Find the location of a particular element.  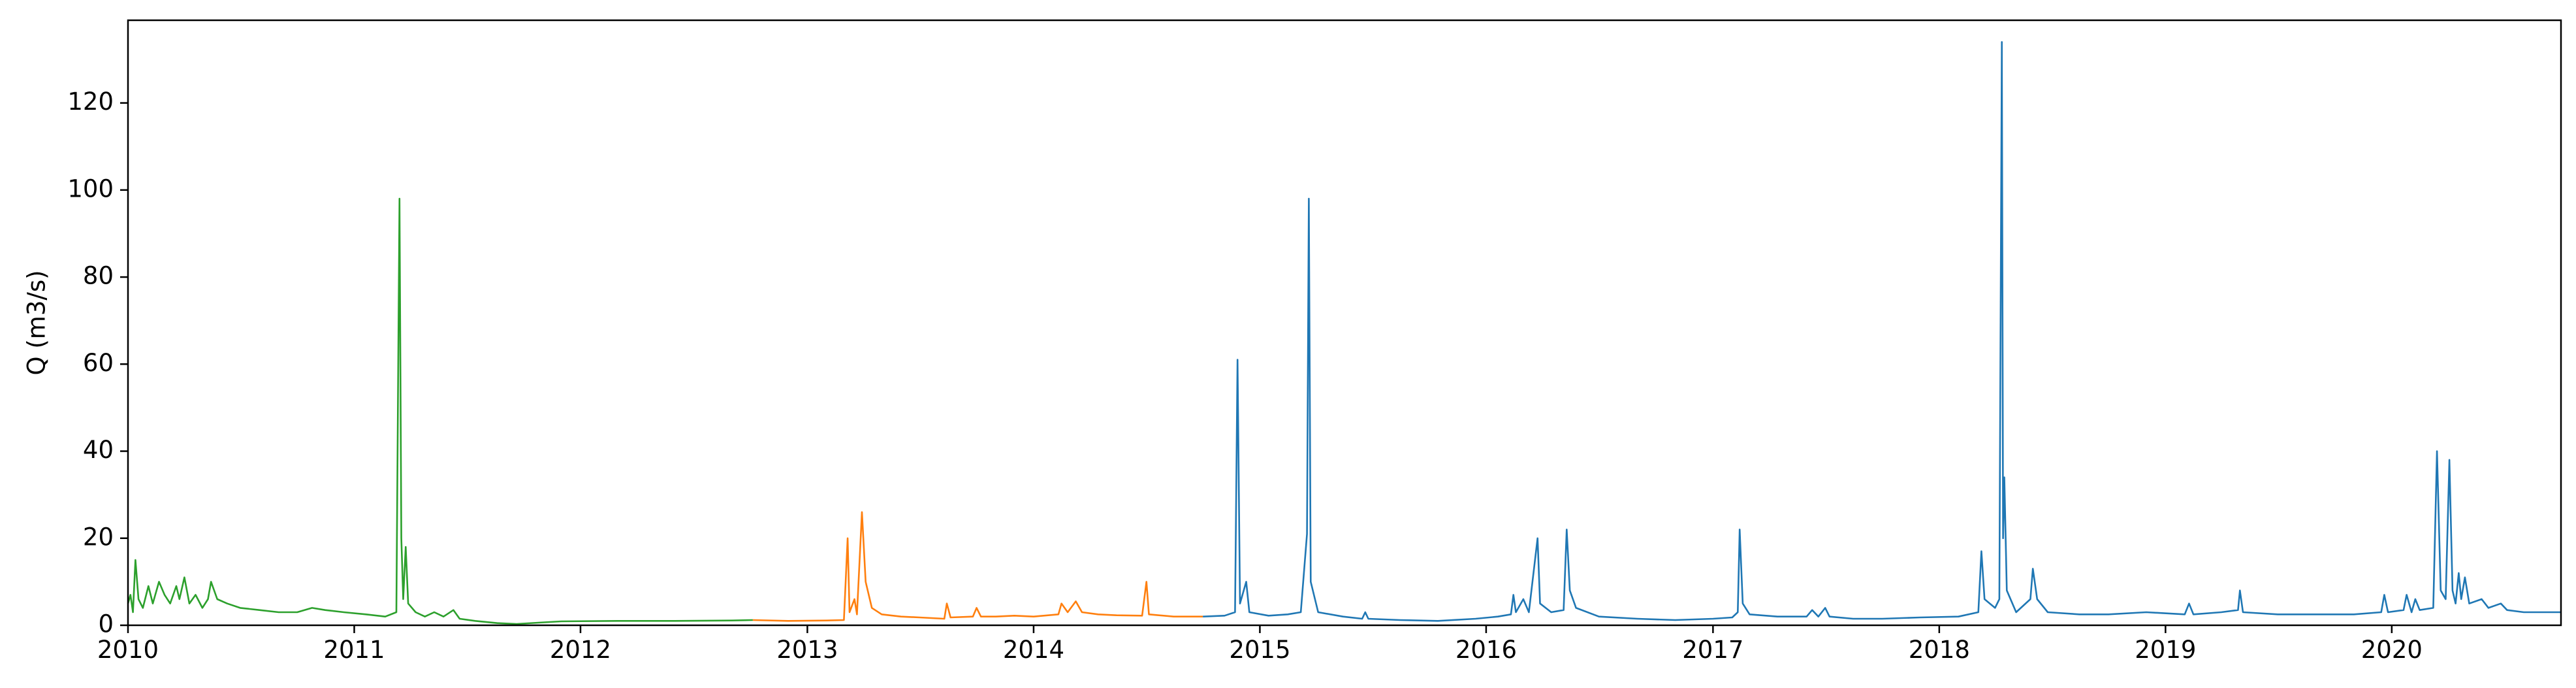

x-tick-label: 2018 is located at coordinates (1940, 650).